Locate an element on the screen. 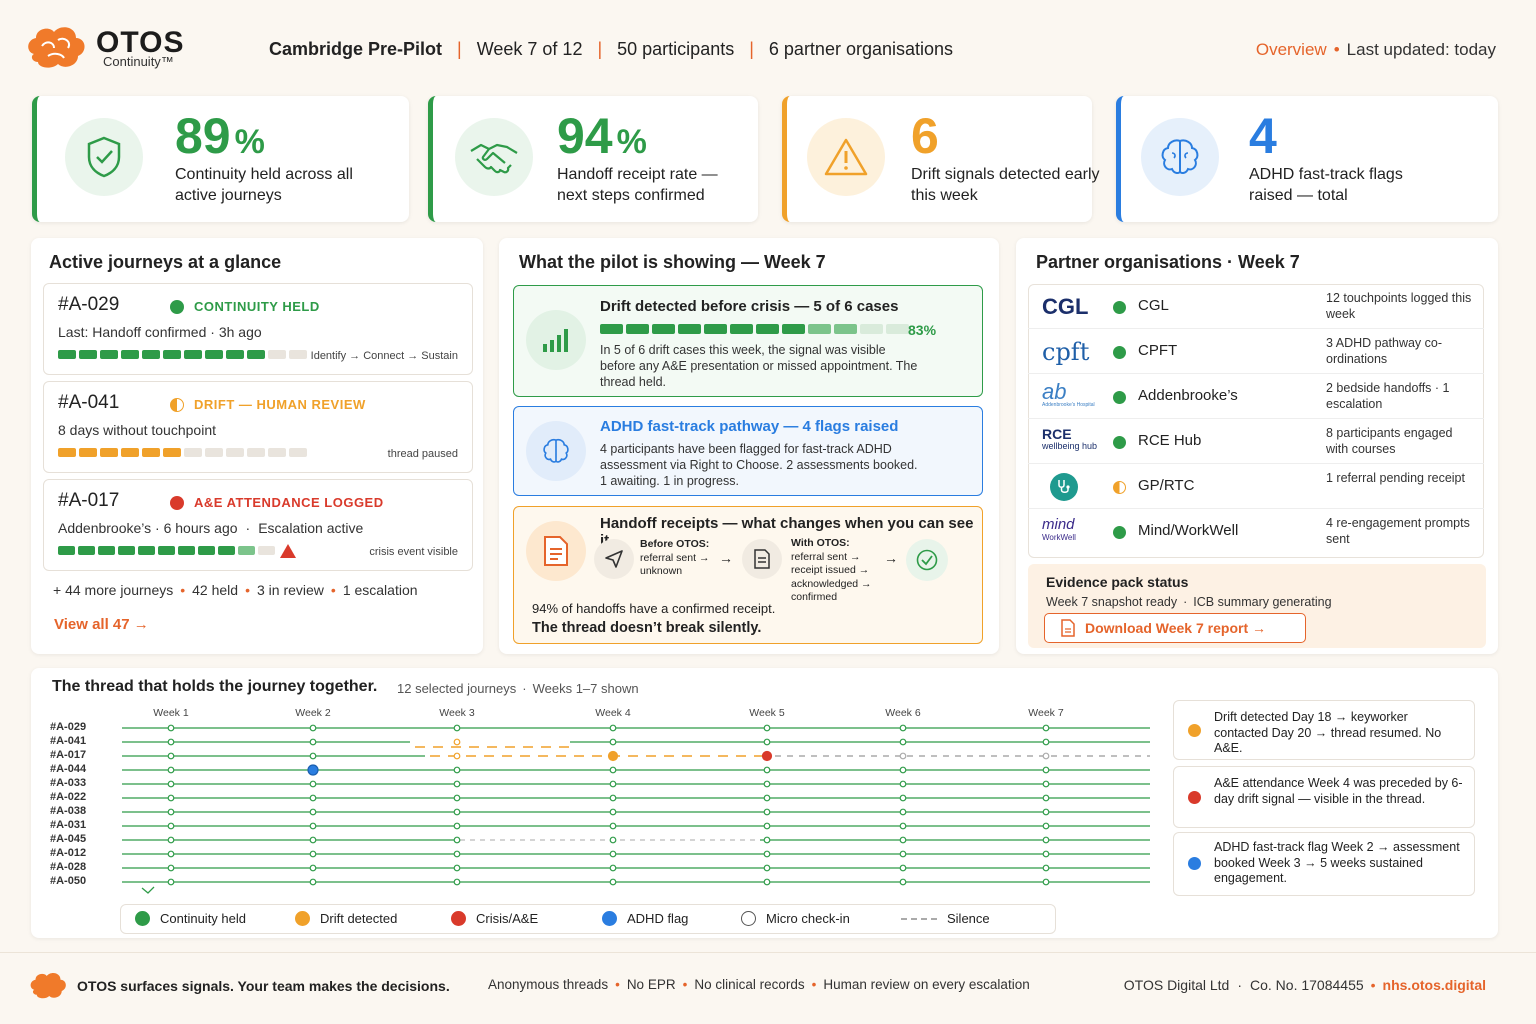 This screenshot has width=1536, height=1024. pdf-icon is located at coordinates (1068, 628).